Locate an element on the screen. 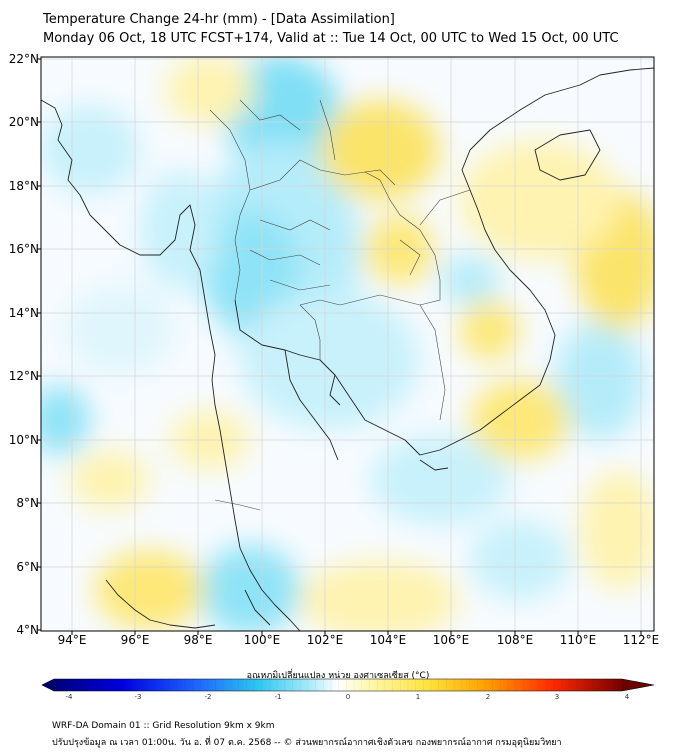 The width and height of the screenshot is (676, 756). lon-label: 94°E is located at coordinates (72, 640).